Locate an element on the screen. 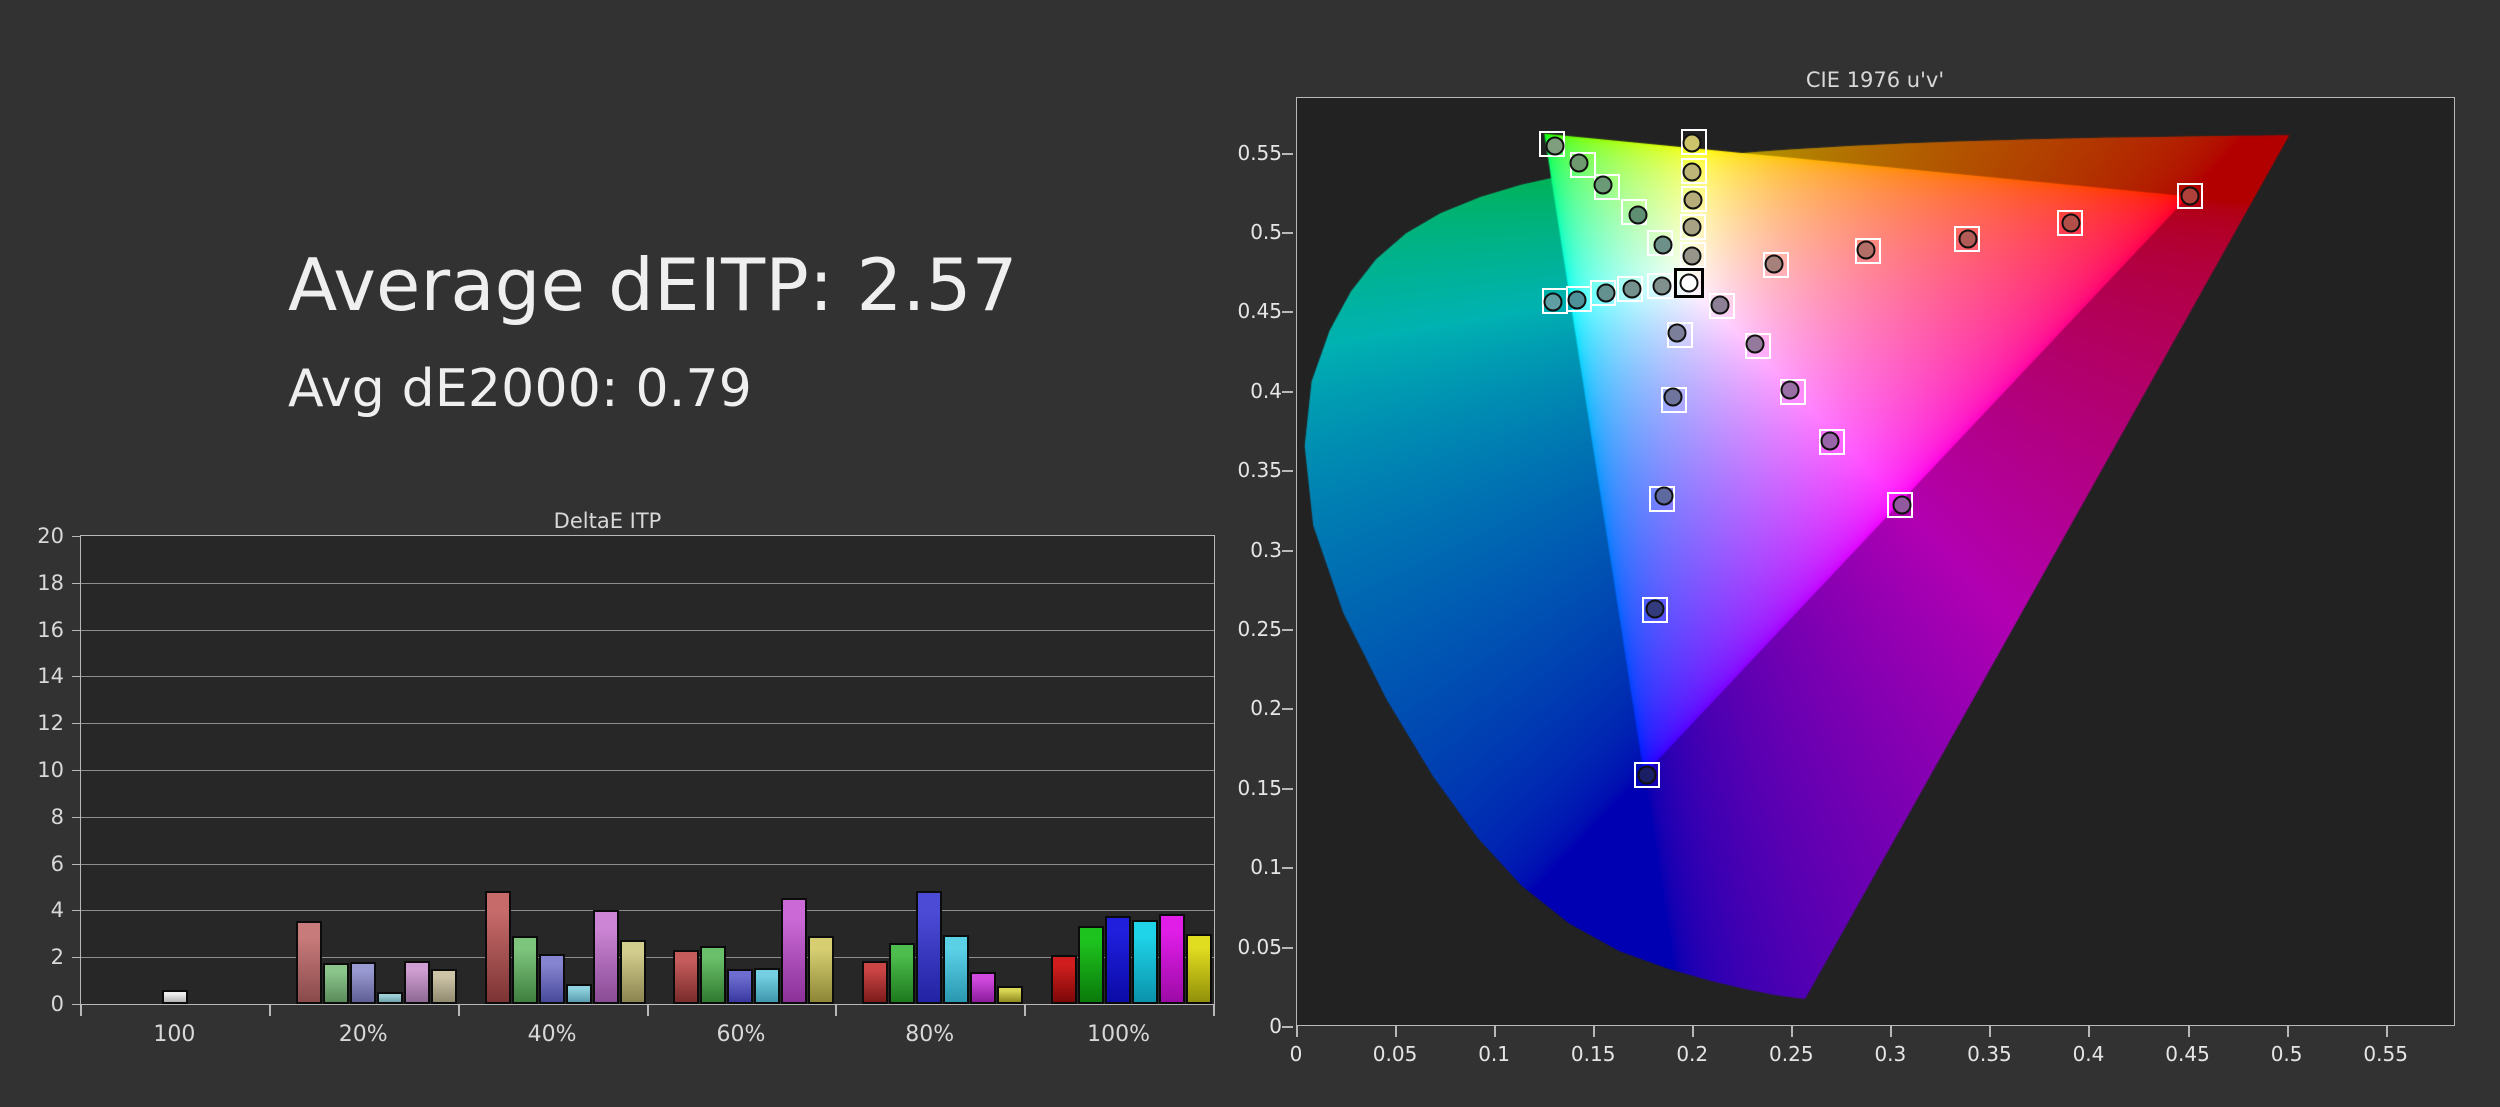 Image resolution: width=2500 pixels, height=1107 pixels. bar-60pct-yellow is located at coordinates (821, 970).